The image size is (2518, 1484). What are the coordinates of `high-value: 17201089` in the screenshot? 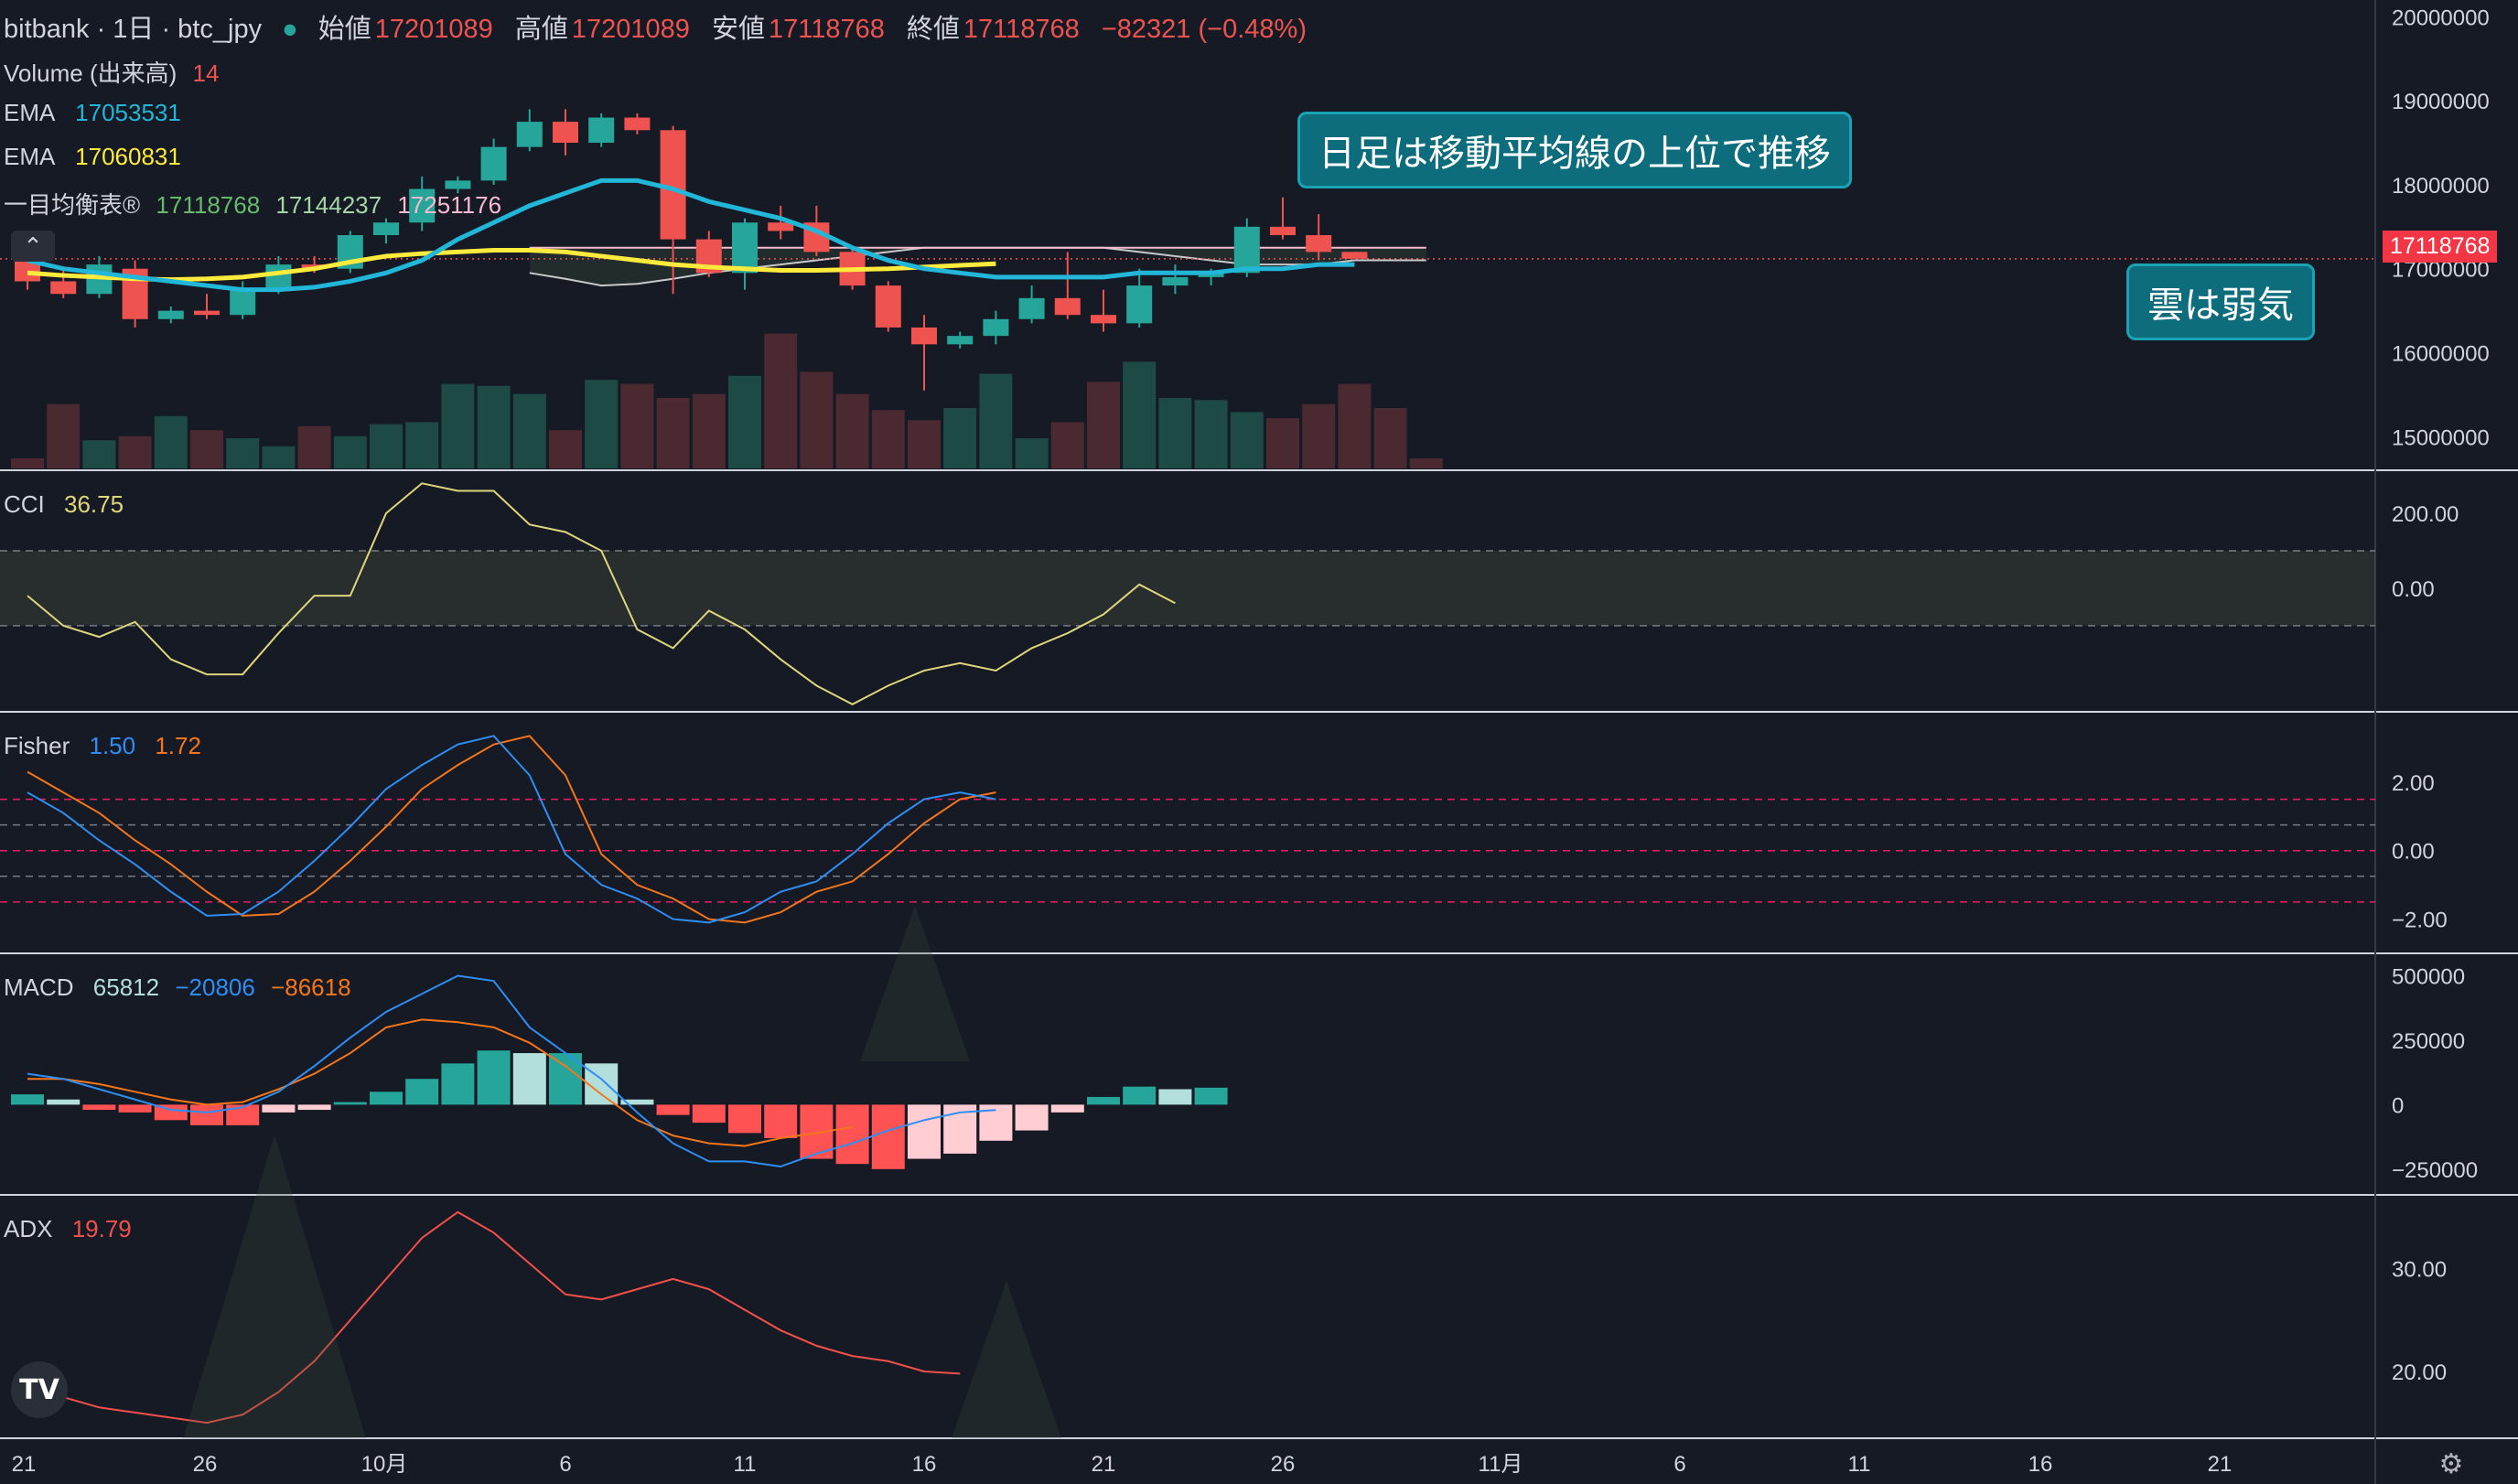 It's located at (630, 29).